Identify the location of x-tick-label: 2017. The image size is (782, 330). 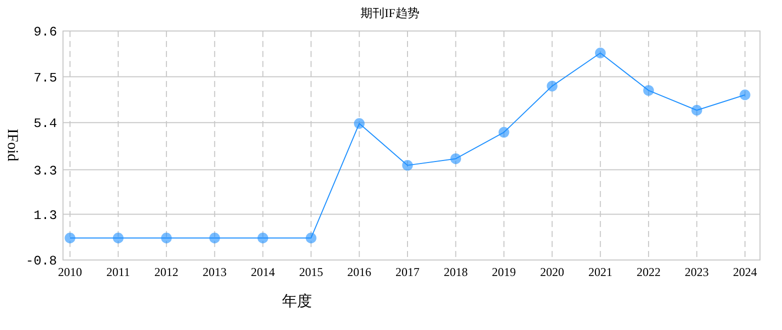
(408, 272).